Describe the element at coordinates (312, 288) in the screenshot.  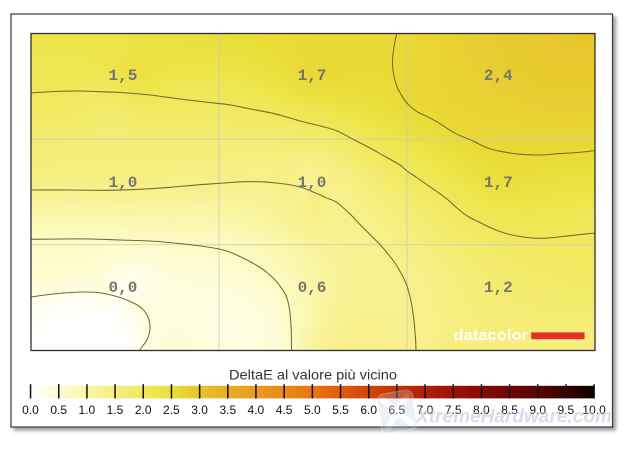
I see `svg-text: 0,6` at that location.